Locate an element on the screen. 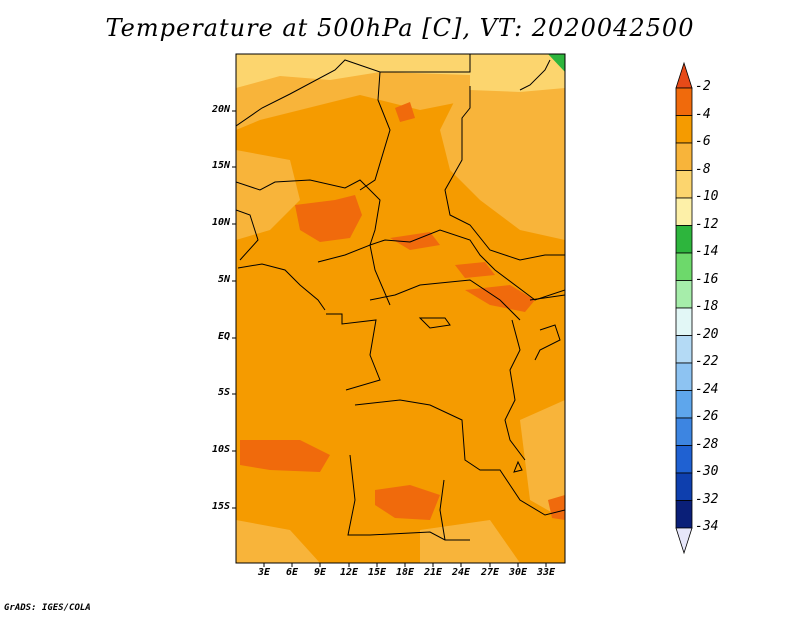  colorbar-label: -16 is located at coordinates (707, 279).